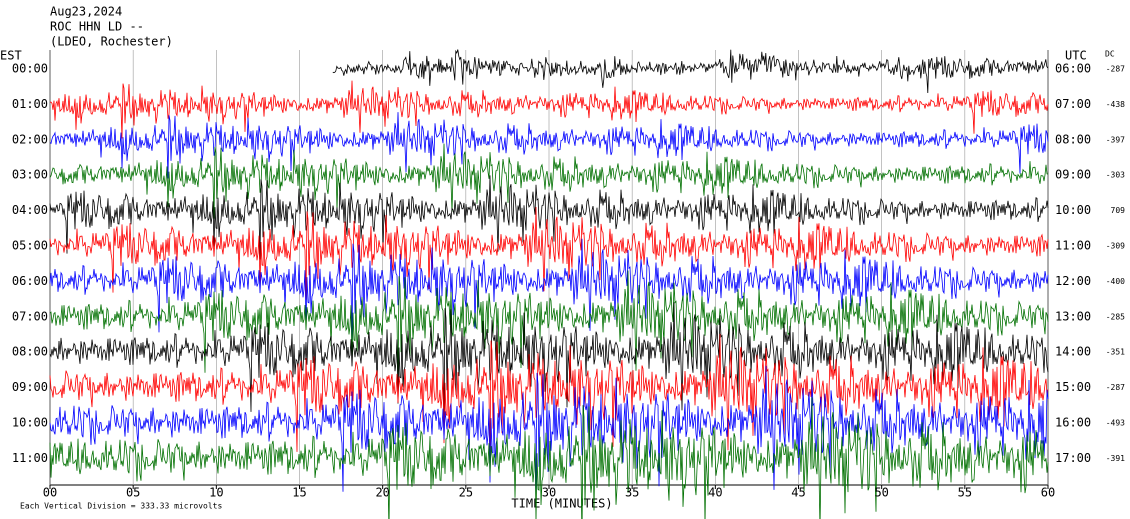 The width and height of the screenshot is (1130, 519). I want to click on utc-label: 11:00, so click(1073, 246).